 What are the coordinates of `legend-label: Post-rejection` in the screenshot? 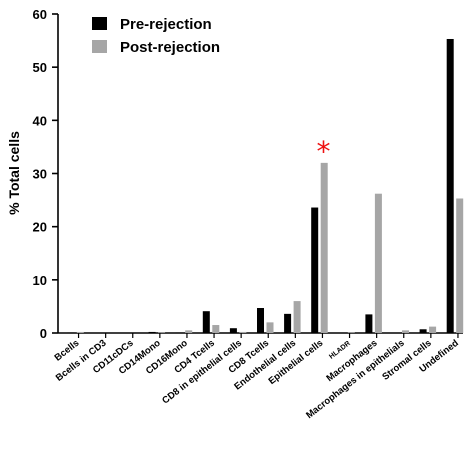 It's located at (170, 47).